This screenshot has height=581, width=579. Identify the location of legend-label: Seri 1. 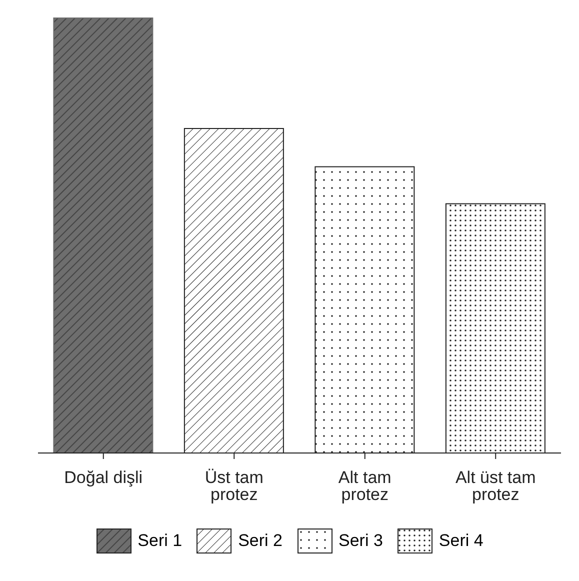
(160, 541).